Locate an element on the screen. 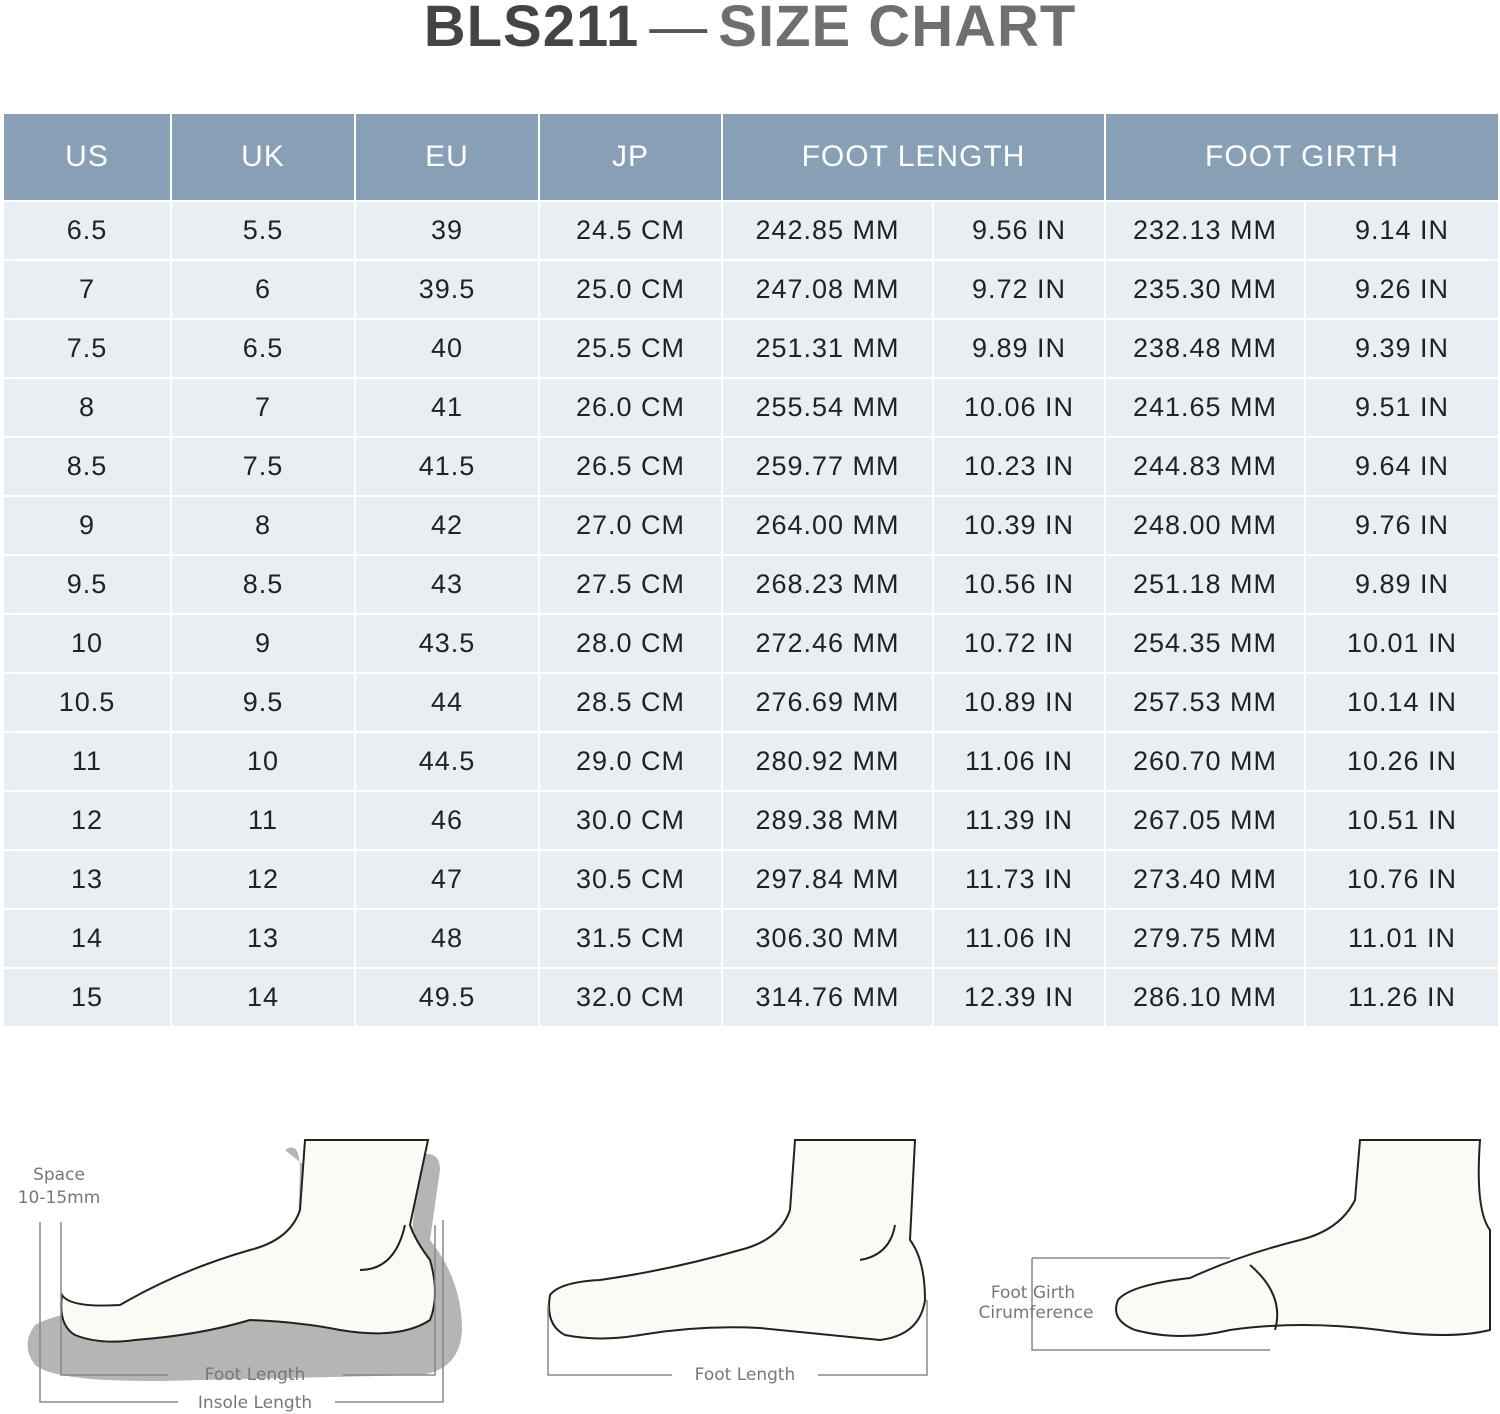 The image size is (1500, 1414). table-cell: 279.75 MM is located at coordinates (1205, 938).